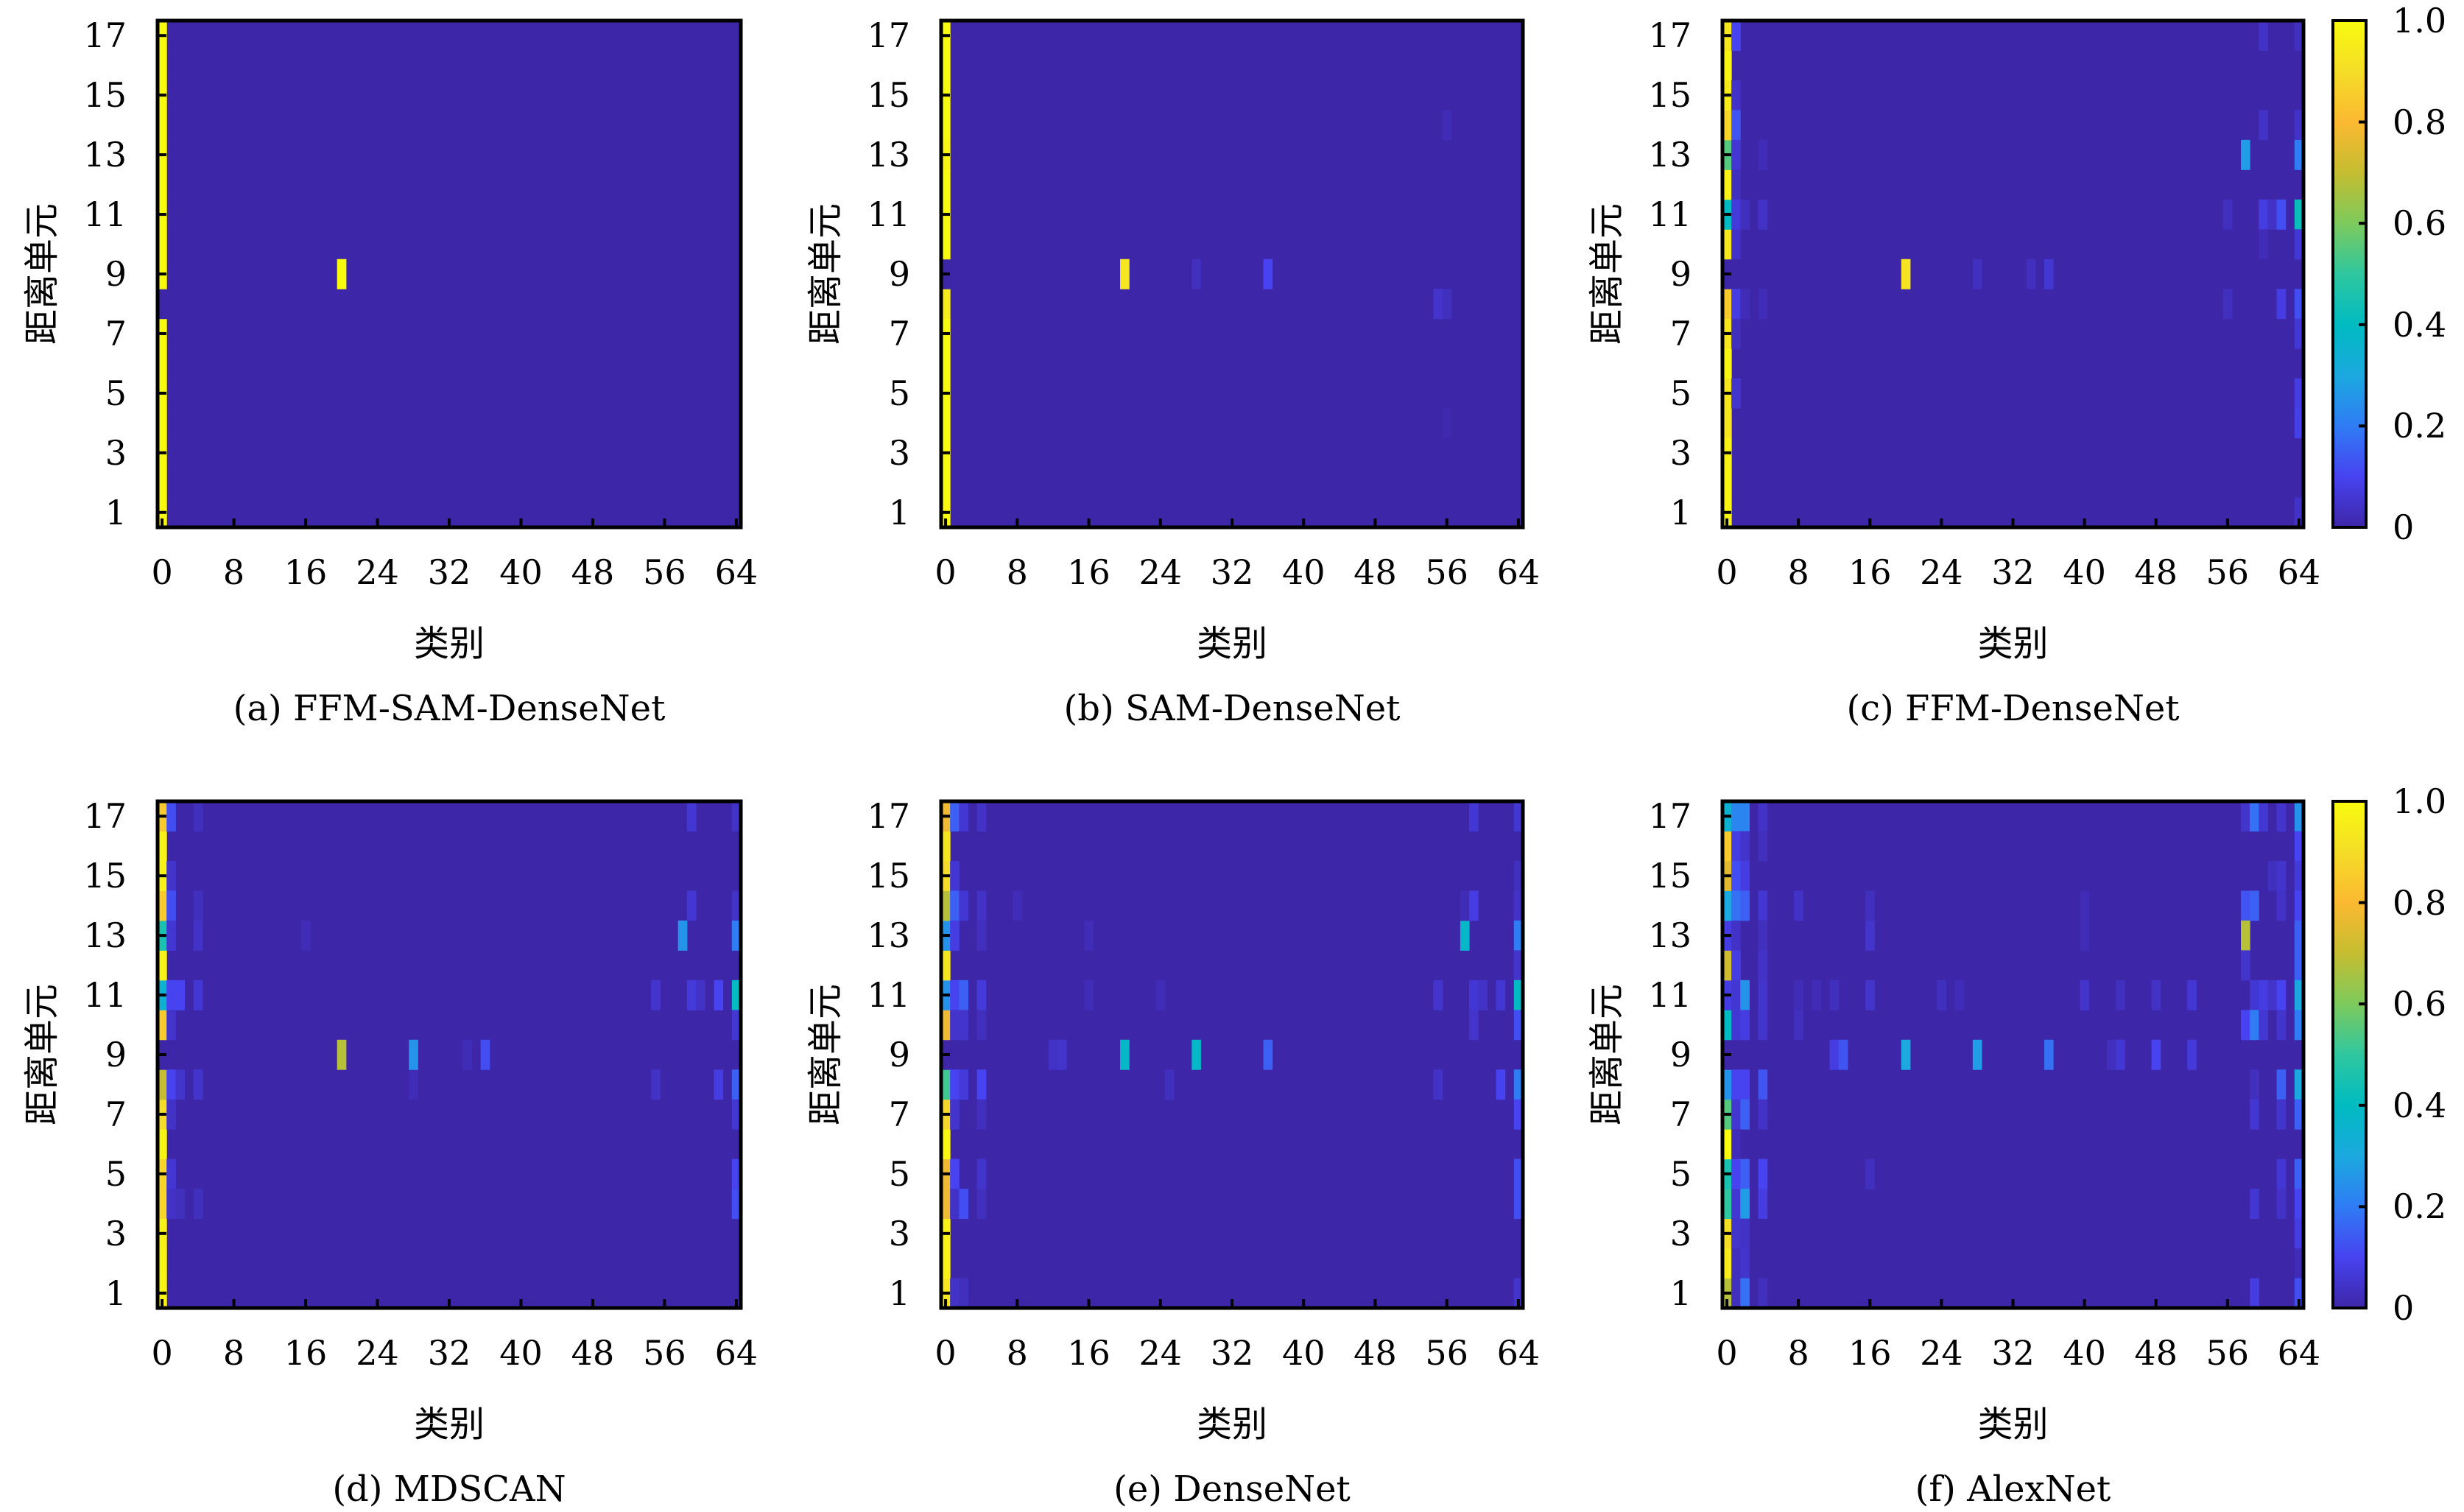 This screenshot has width=2464, height=1512. I want to click on y-tick-label: 1, so click(899, 512).